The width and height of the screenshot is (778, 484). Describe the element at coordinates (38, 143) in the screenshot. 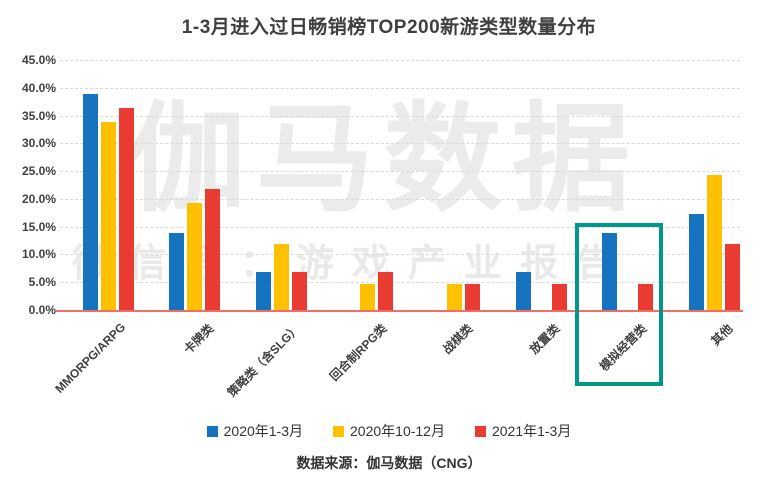

I see `y-tick-label-30.0%: 30.0%` at that location.